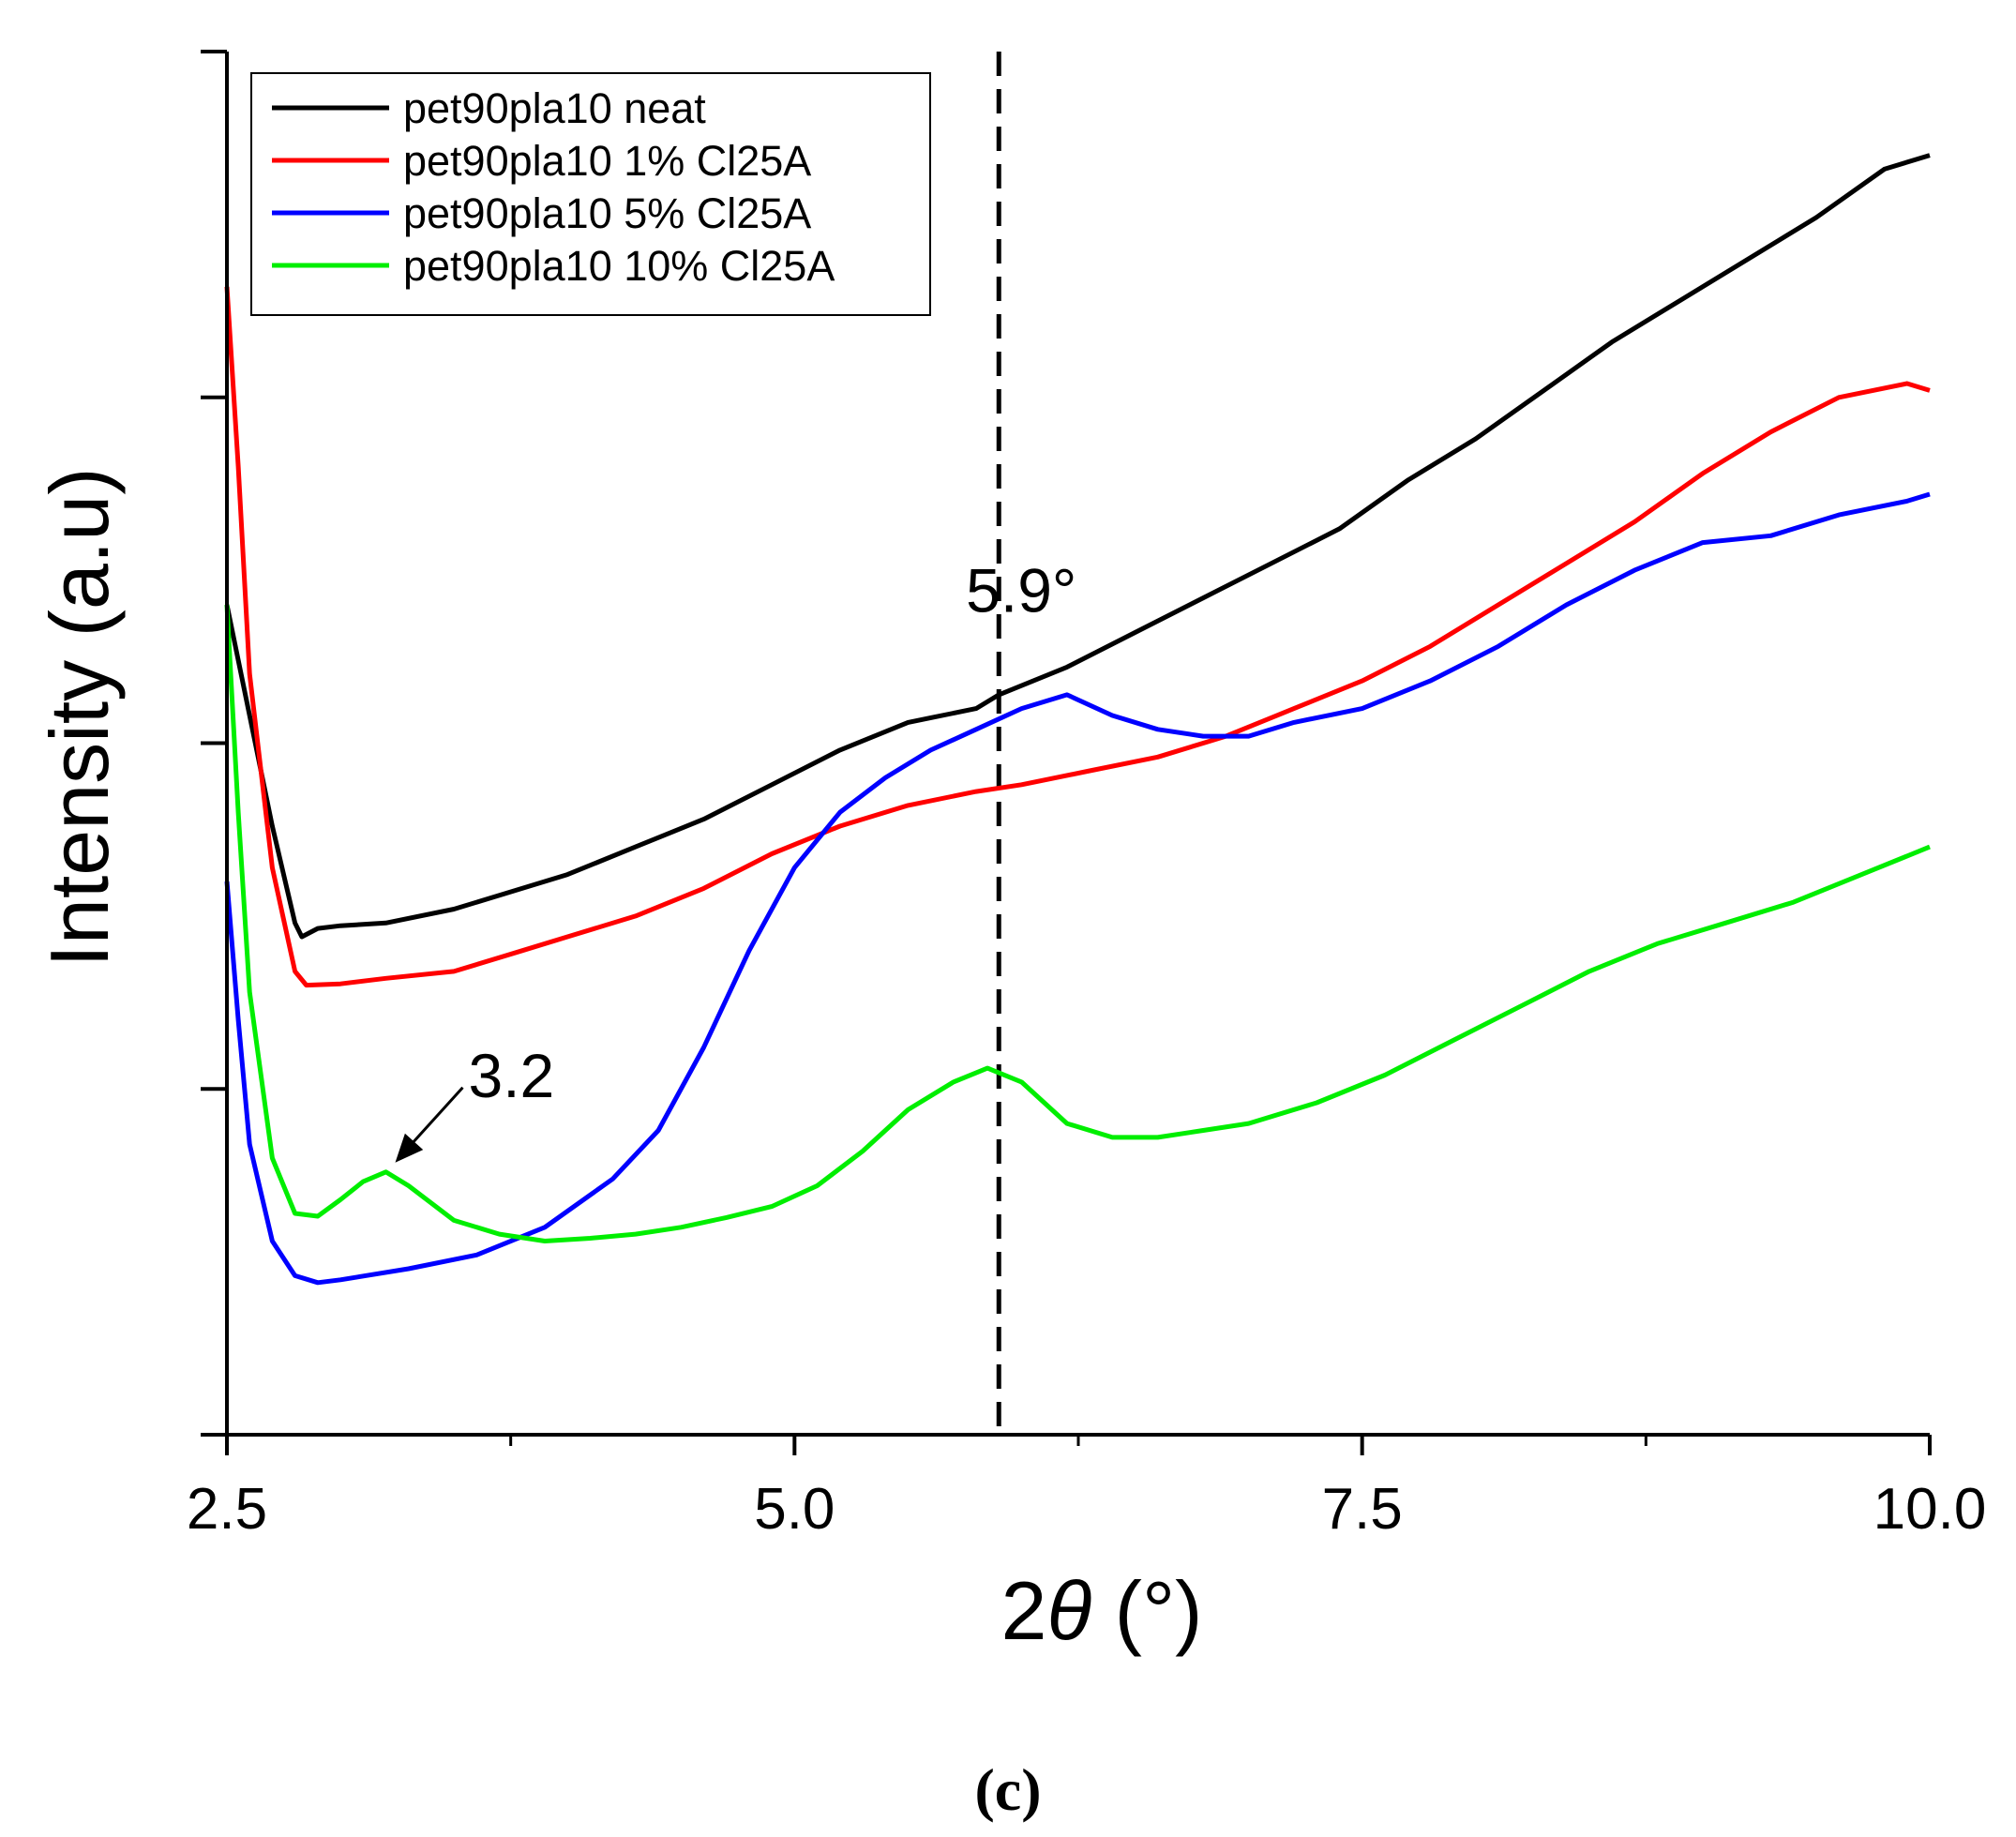  Describe the element at coordinates (1021, 590) in the screenshot. I see `annotation-5-9-degrees: 5.9°` at that location.